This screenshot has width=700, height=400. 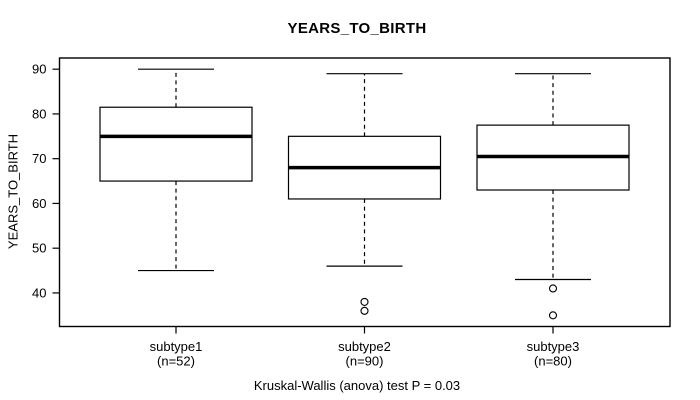 What do you see at coordinates (176, 361) in the screenshot?
I see `x-axis-n-label: (n=52)` at bounding box center [176, 361].